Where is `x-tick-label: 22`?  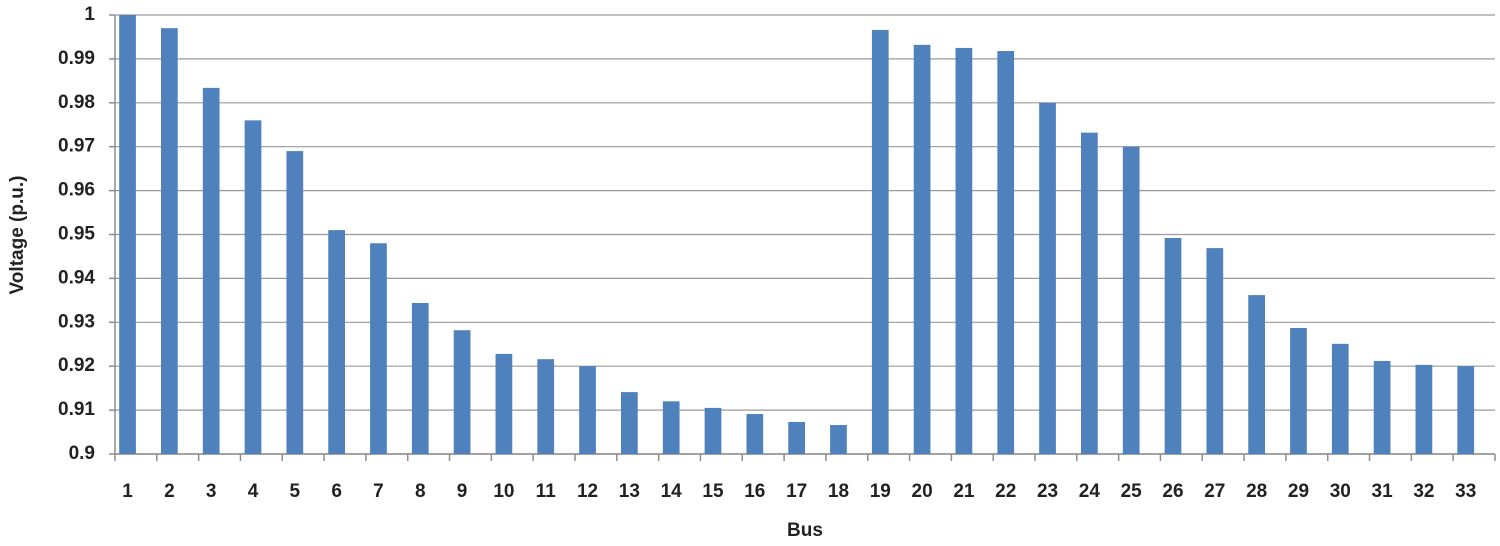
x-tick-label: 22 is located at coordinates (1005, 491).